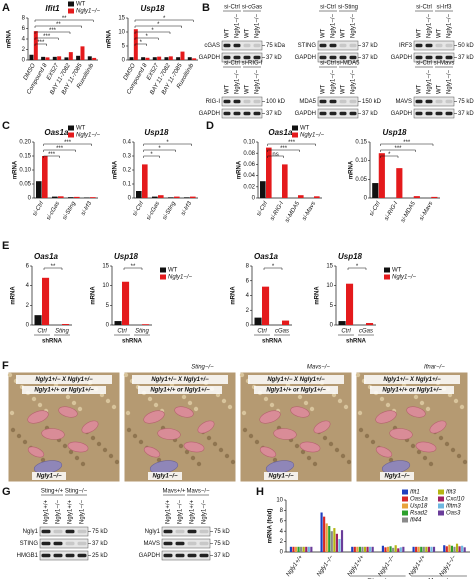 The width and height of the screenshot is (474, 579). Describe the element at coordinates (180, 391) in the screenshot. I see `photo-label: Ngly1+/+ or Ngly1+/−` at that location.